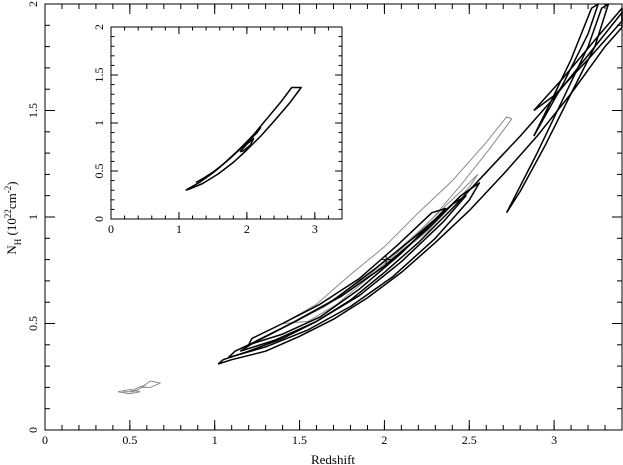 This screenshot has height=465, width=623. I want to click on contour-inset-inner, so click(228, 155).